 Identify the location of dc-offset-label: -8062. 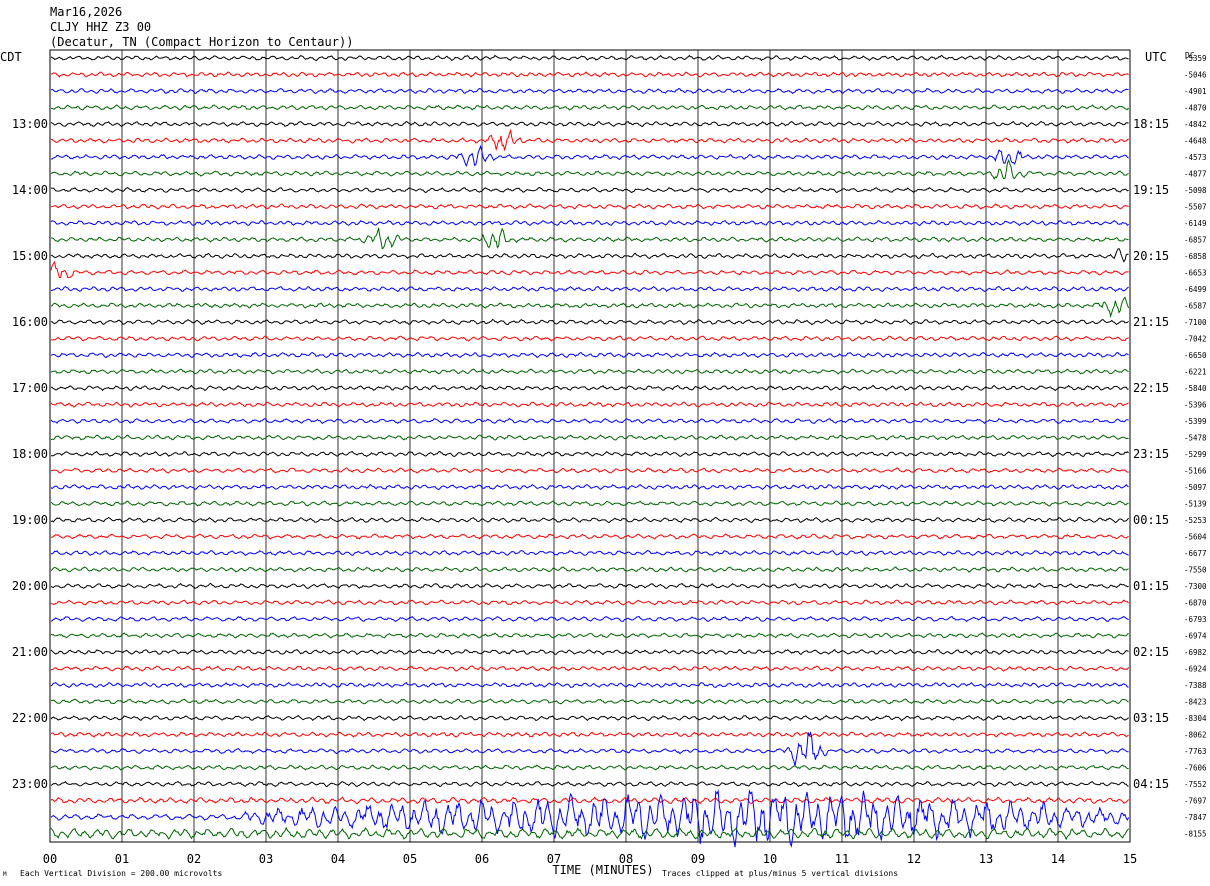
(1195, 735).